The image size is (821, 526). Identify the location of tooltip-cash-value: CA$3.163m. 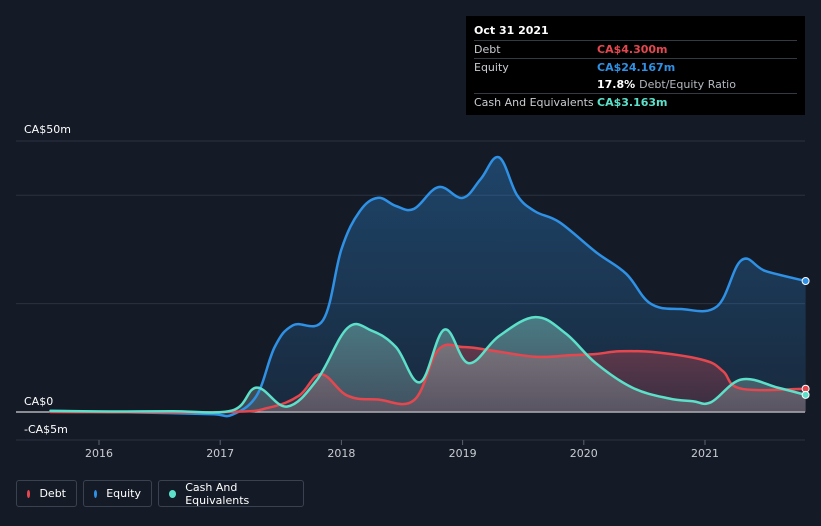
(632, 102).